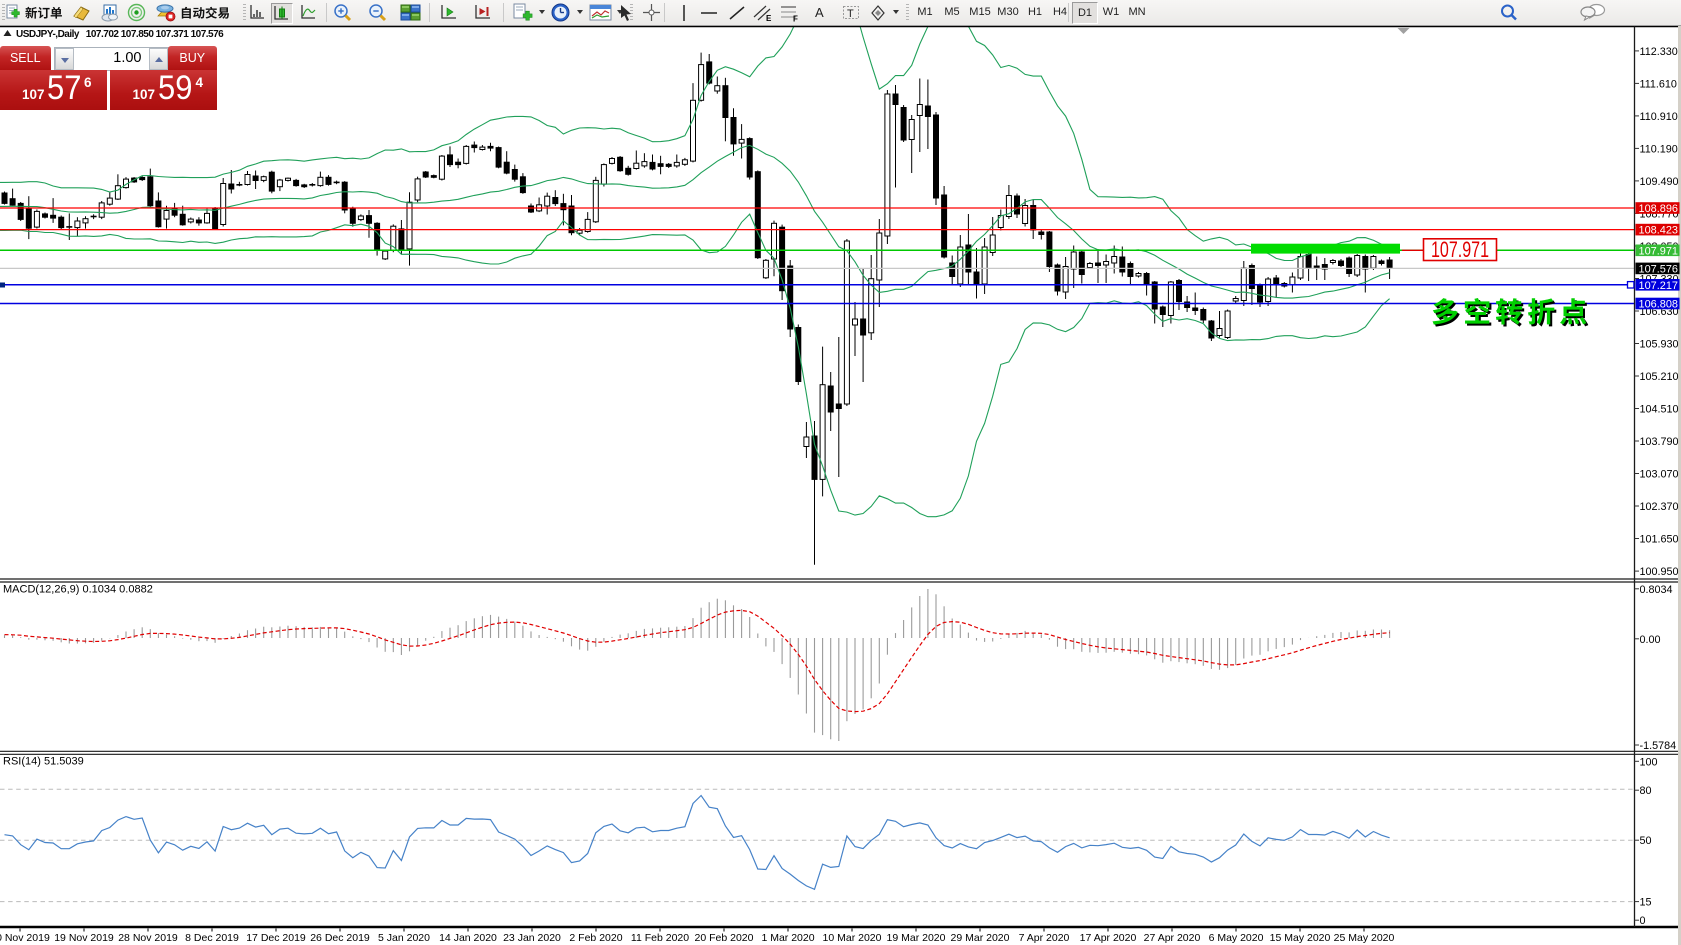 This screenshot has height=945, width=1681. I want to click on svg-text: 15, so click(1646, 903).